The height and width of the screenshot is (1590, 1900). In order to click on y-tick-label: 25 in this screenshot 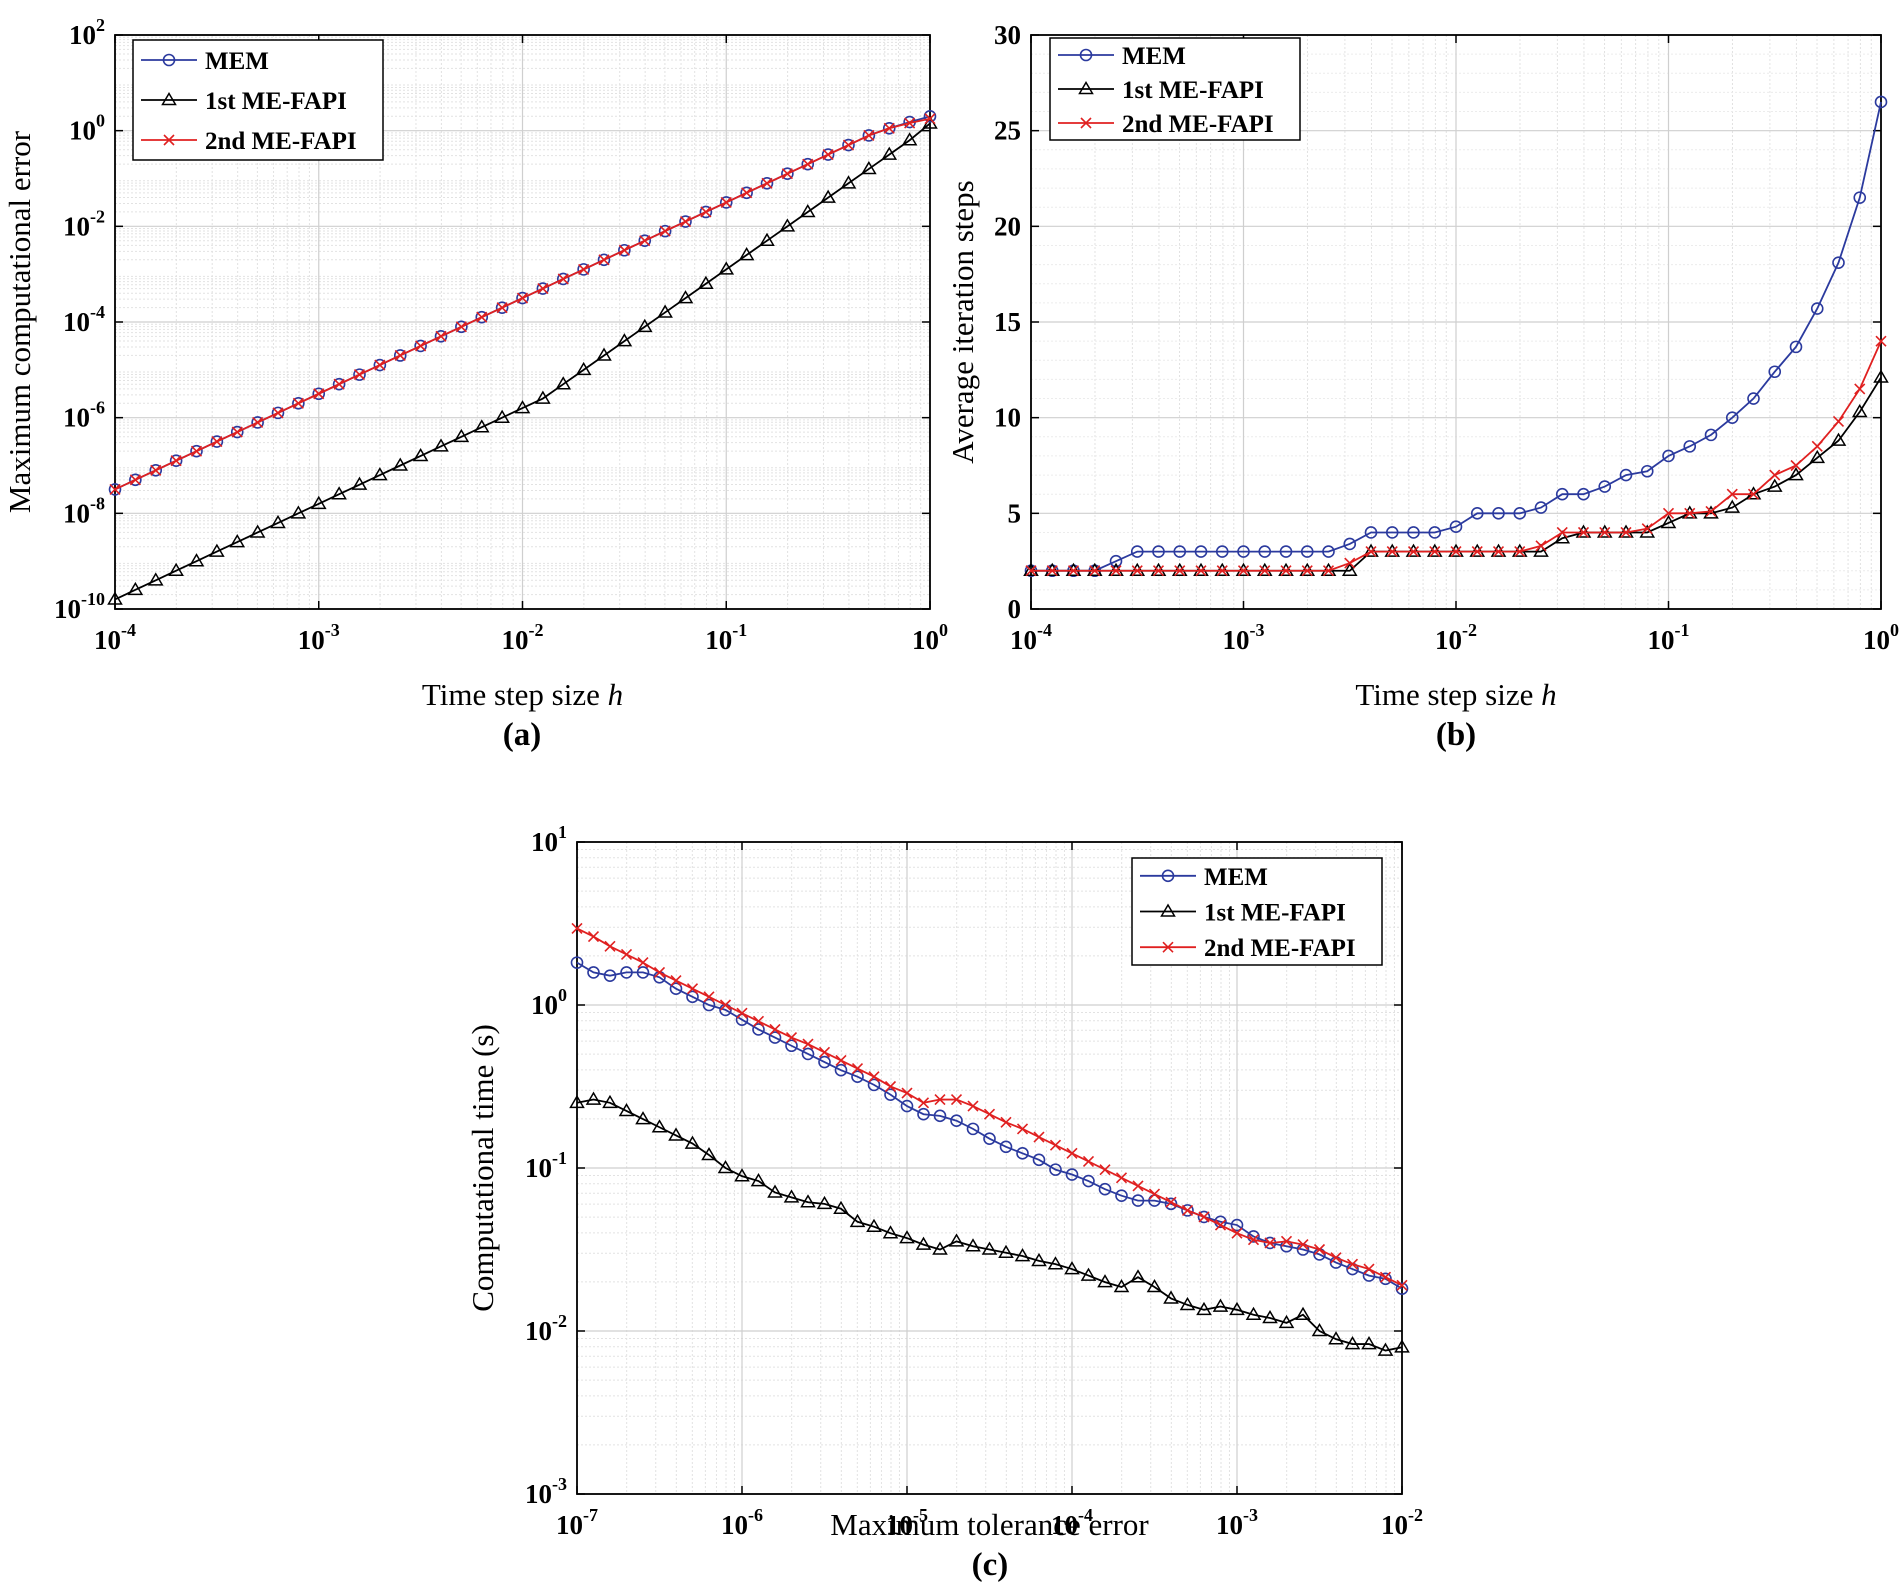, I will do `click(1007, 131)`.